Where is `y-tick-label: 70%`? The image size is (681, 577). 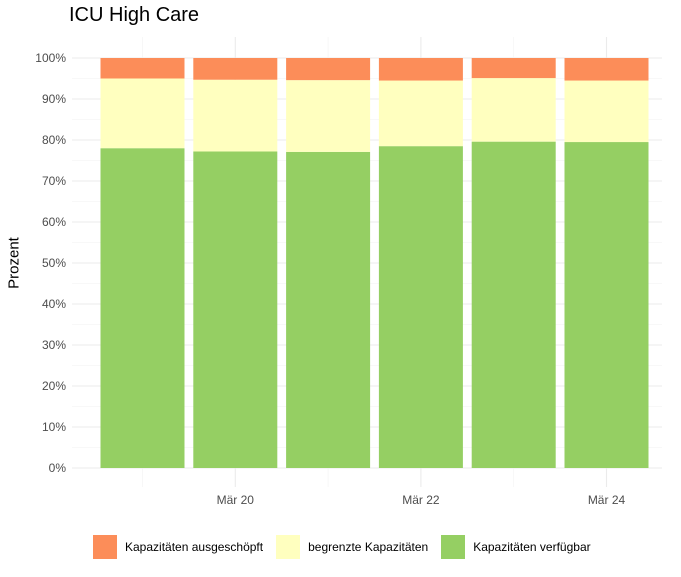 y-tick-label: 70% is located at coordinates (54, 181).